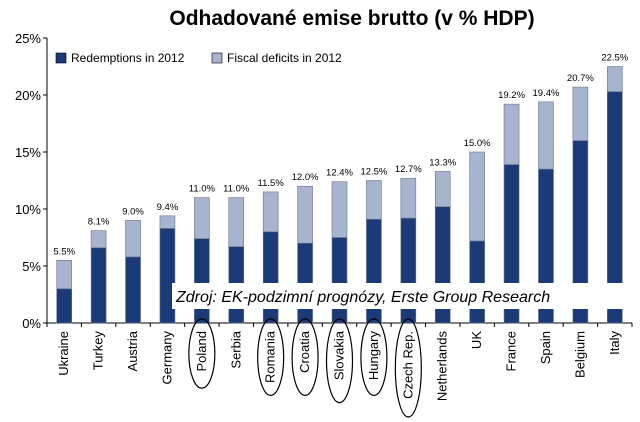 This screenshot has height=422, width=640. I want to click on bar-total-label: 12.0%, so click(305, 177).